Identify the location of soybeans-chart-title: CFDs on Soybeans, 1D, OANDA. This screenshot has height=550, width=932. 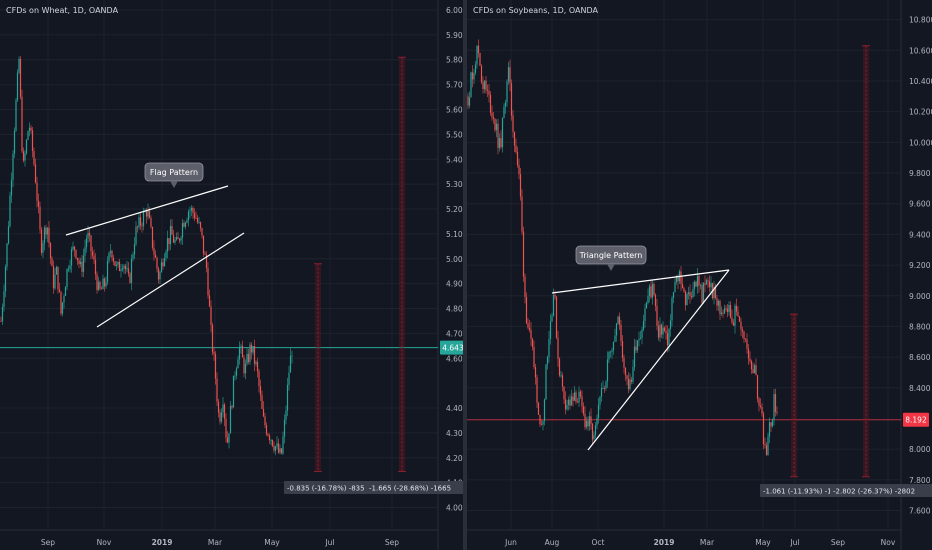
(535, 10).